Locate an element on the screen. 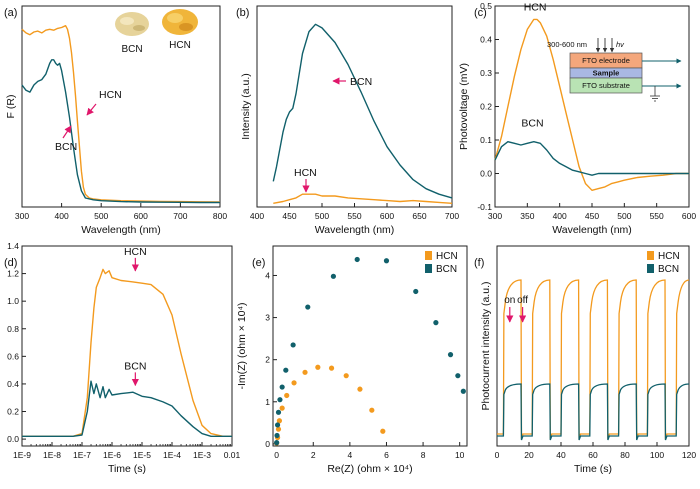 This screenshot has height=489, width=700. bcn-powder-highlight is located at coordinates (127, 21).